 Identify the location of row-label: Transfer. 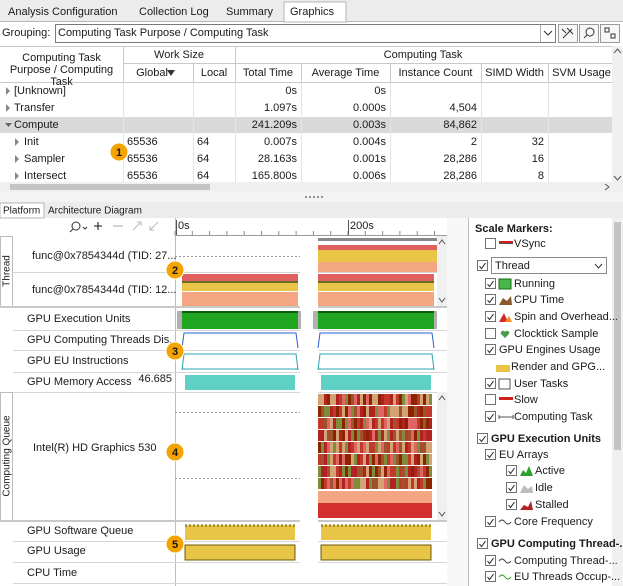
(34, 108).